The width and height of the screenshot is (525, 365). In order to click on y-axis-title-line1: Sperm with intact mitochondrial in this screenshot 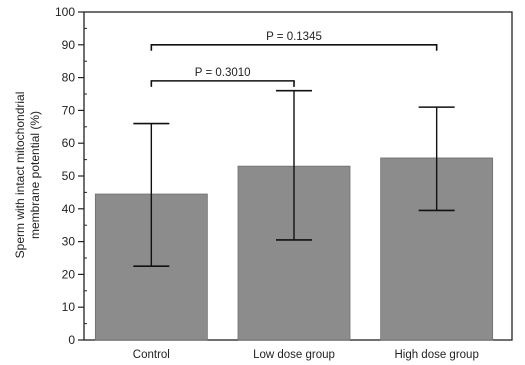, I will do `click(20, 175)`.